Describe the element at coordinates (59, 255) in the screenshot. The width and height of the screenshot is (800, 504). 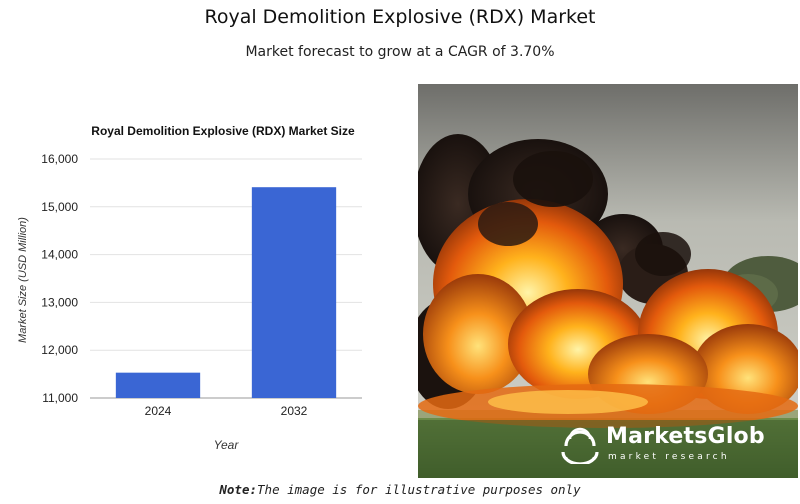
I see `y-tick-label: 14,000` at that location.